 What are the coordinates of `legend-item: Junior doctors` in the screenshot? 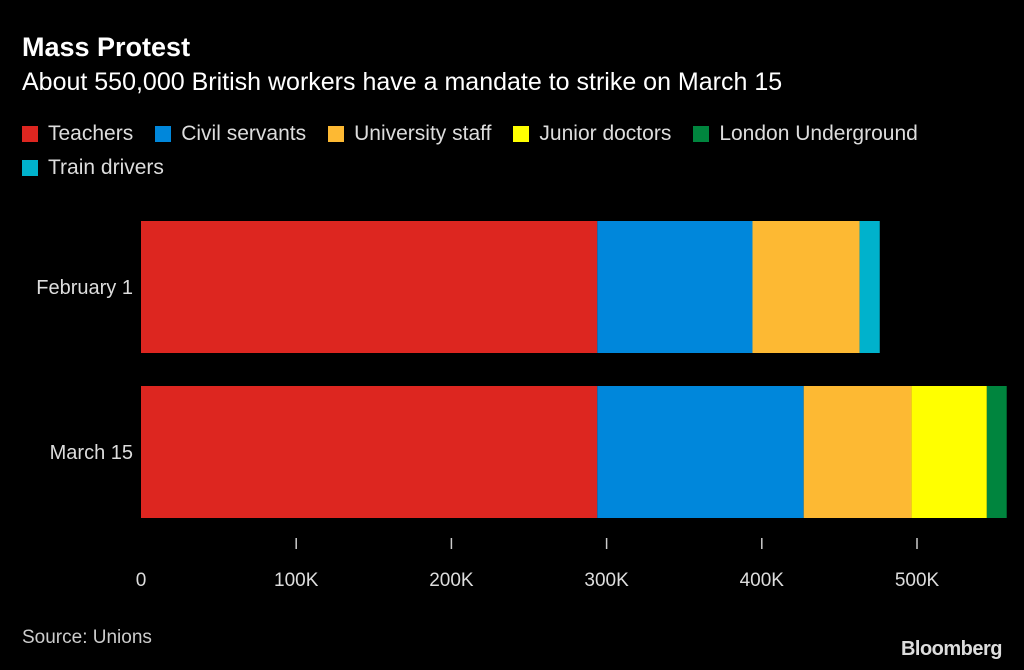 It's located at (592, 134).